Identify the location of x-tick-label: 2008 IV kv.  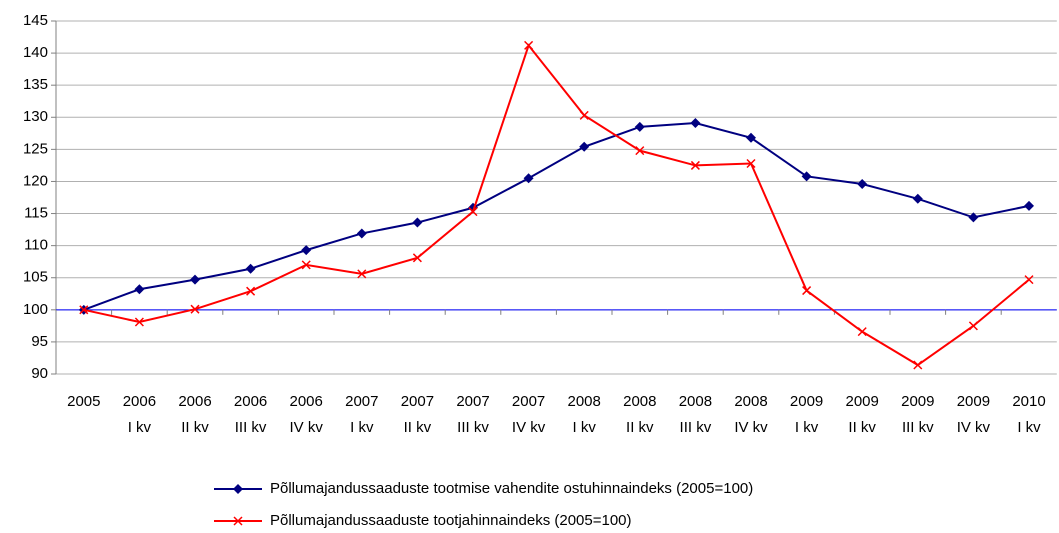
(751, 414).